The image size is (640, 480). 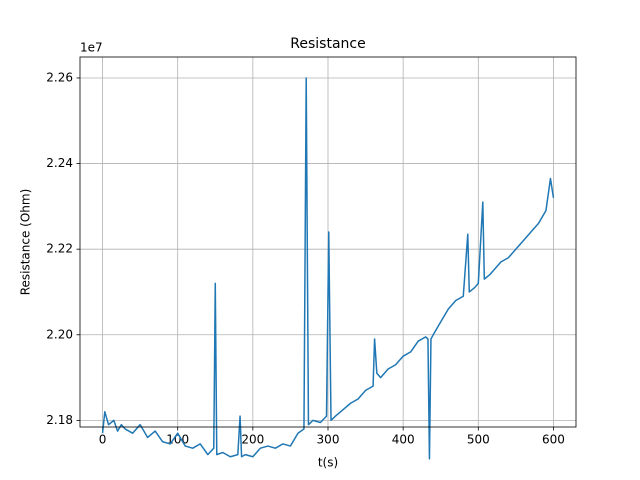 What do you see at coordinates (252, 440) in the screenshot?
I see `x-tick-label: 200` at bounding box center [252, 440].